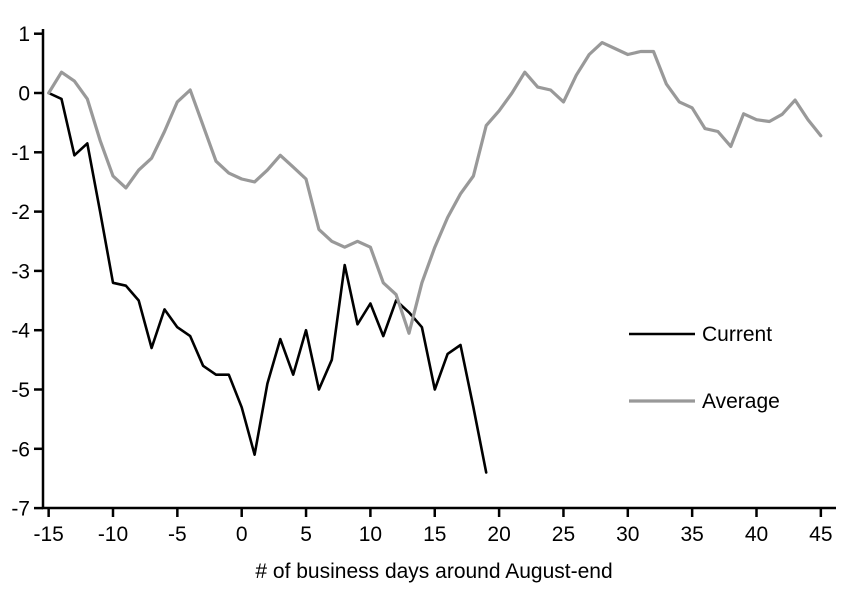 The image size is (852, 594). Describe the element at coordinates (20, 449) in the screenshot. I see `y-tick-label: -6` at that location.